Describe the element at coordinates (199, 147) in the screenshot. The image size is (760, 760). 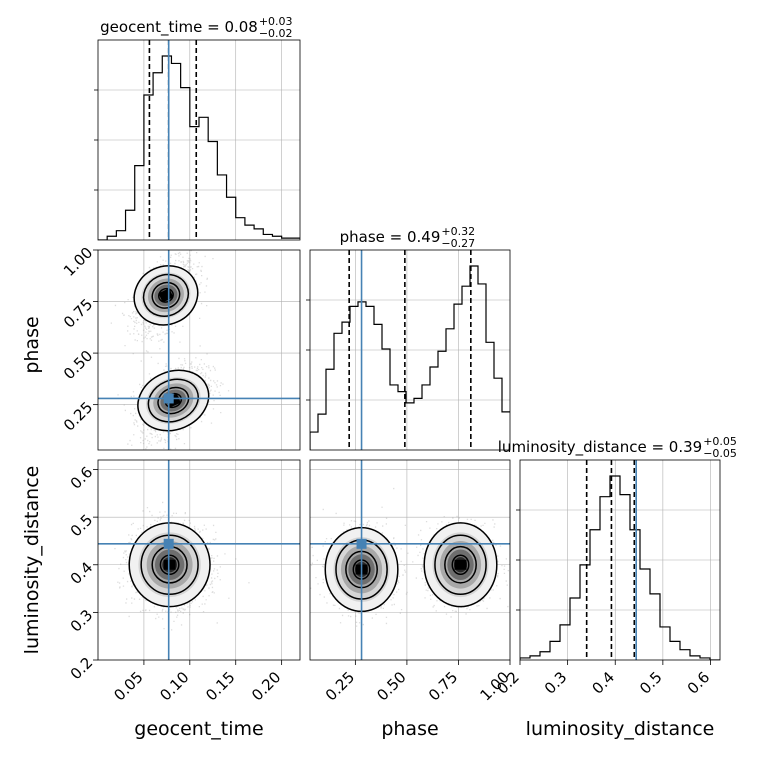
I see `histogram-geocent_time` at that location.